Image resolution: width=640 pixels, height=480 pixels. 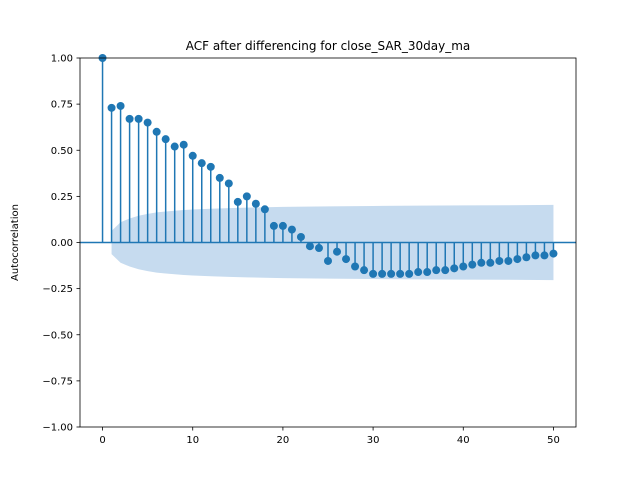 What do you see at coordinates (57, 335) in the screenshot?
I see `y-tick-label: −0.50` at bounding box center [57, 335].